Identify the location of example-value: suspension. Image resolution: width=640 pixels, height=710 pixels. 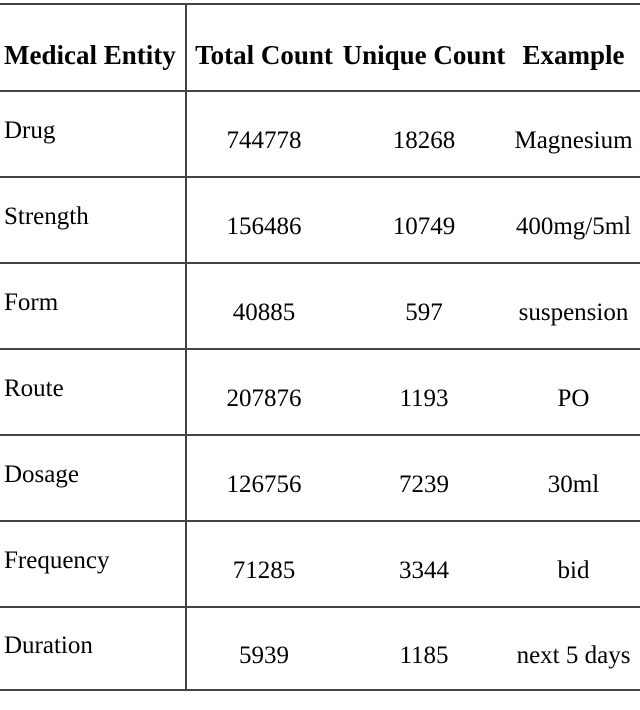
(573, 312).